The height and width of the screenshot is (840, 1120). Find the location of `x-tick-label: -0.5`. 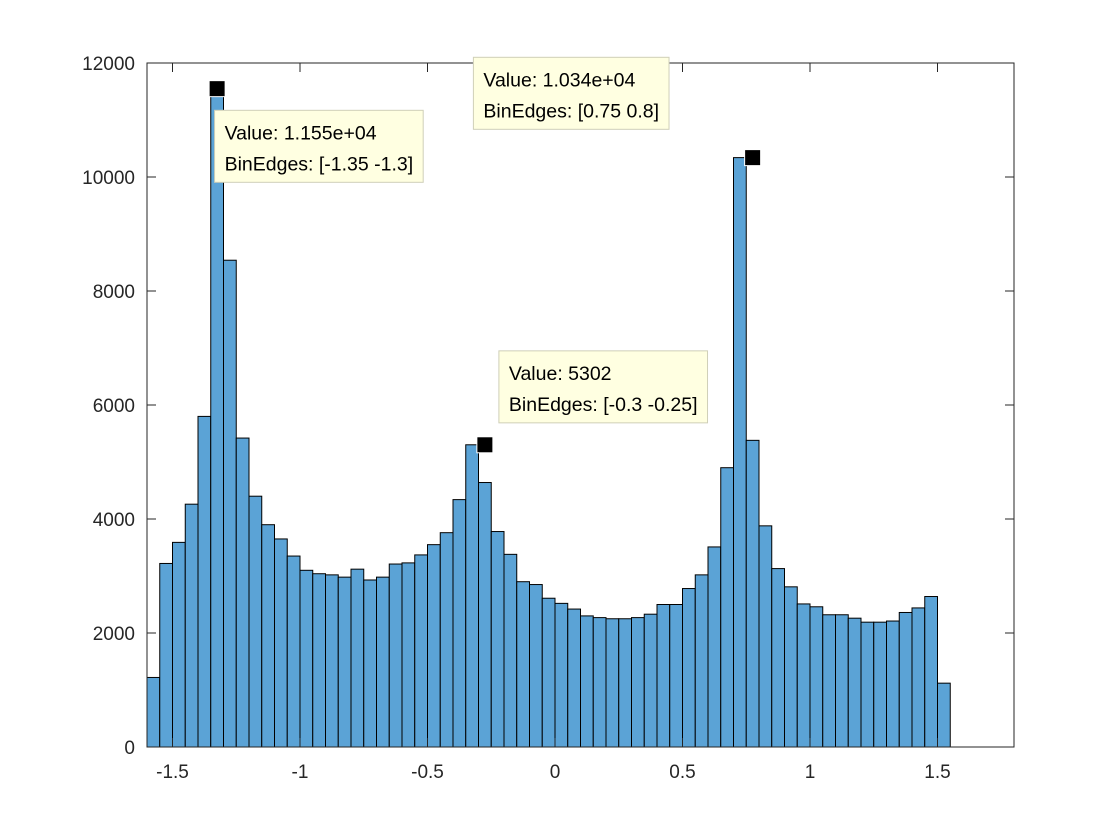

x-tick-label: -0.5 is located at coordinates (427, 772).